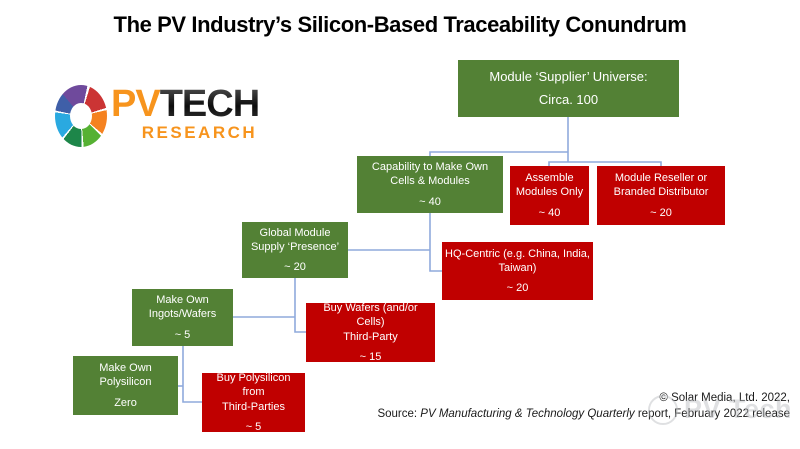 The height and width of the screenshot is (449, 800). I want to click on box-label: Buy Wafers (and/or Cells) Third-Party, so click(370, 322).